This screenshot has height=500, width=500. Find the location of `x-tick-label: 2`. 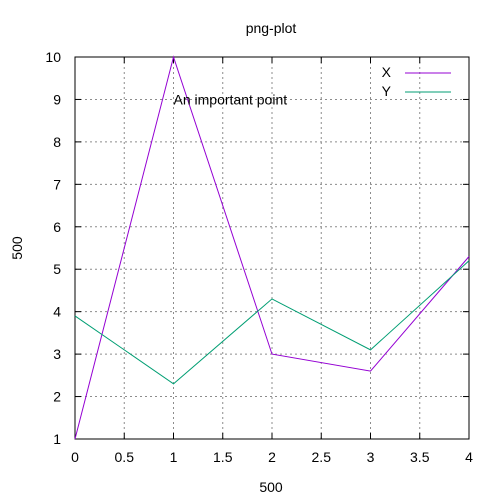

x-tick-label: 2 is located at coordinates (272, 457).